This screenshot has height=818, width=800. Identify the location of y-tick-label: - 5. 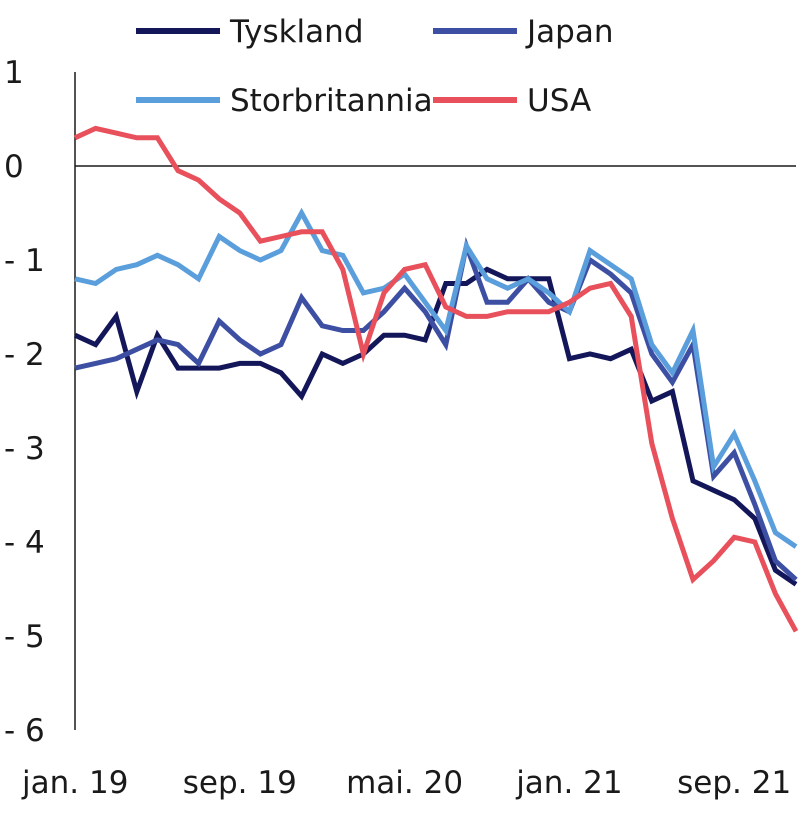
(24, 637).